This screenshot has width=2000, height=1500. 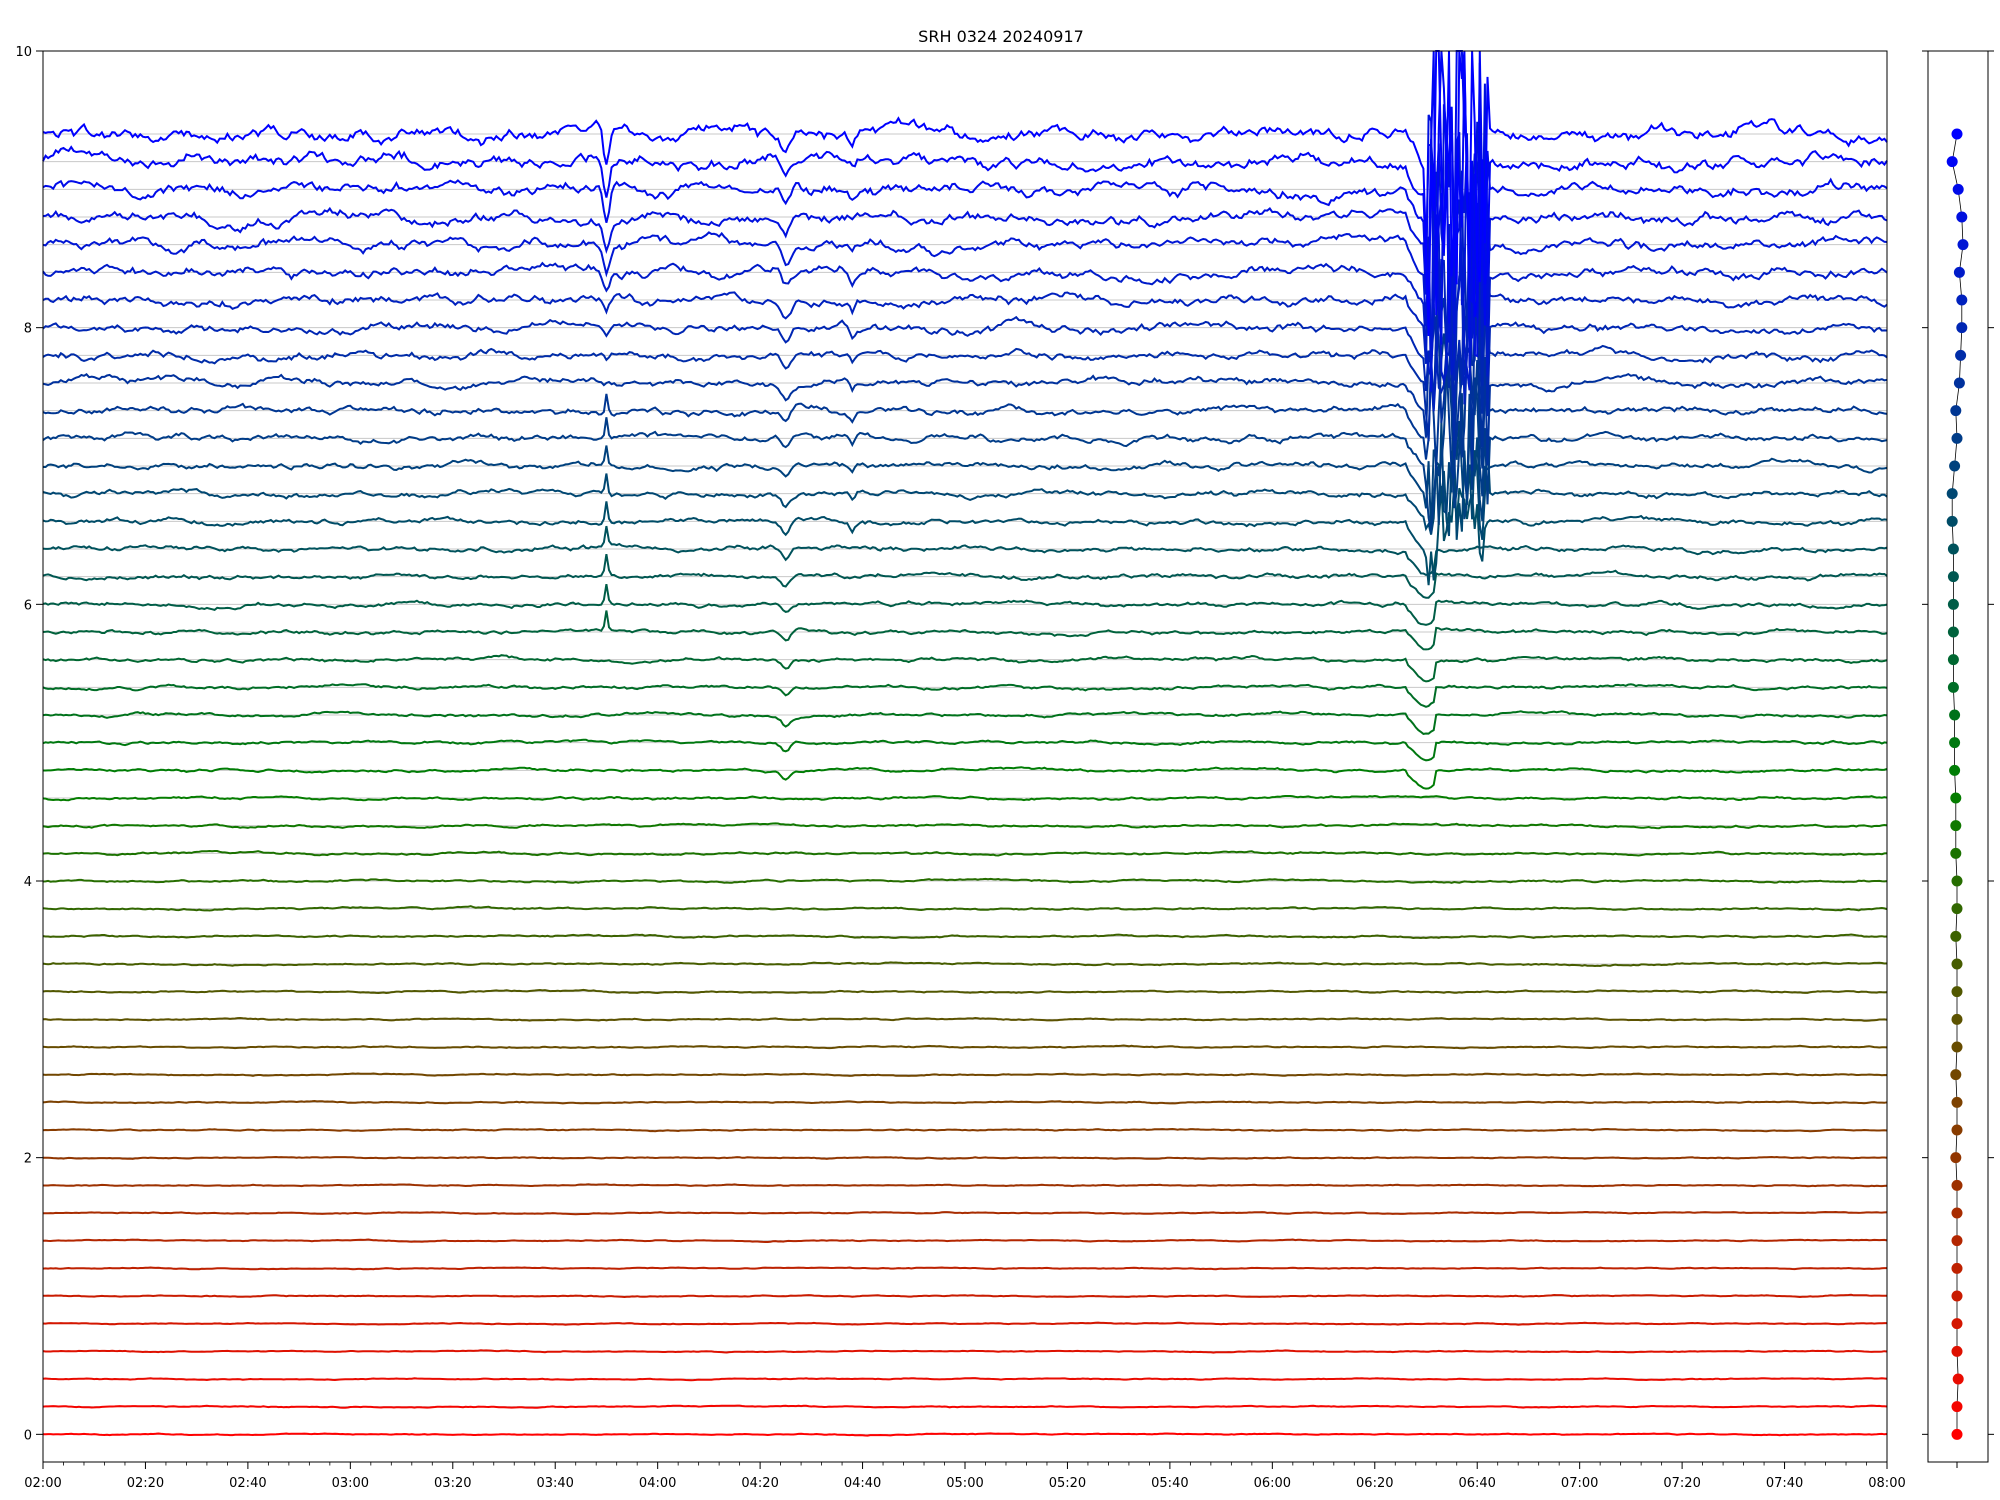 I want to click on y-tick-label: 6, so click(x=28, y=605).